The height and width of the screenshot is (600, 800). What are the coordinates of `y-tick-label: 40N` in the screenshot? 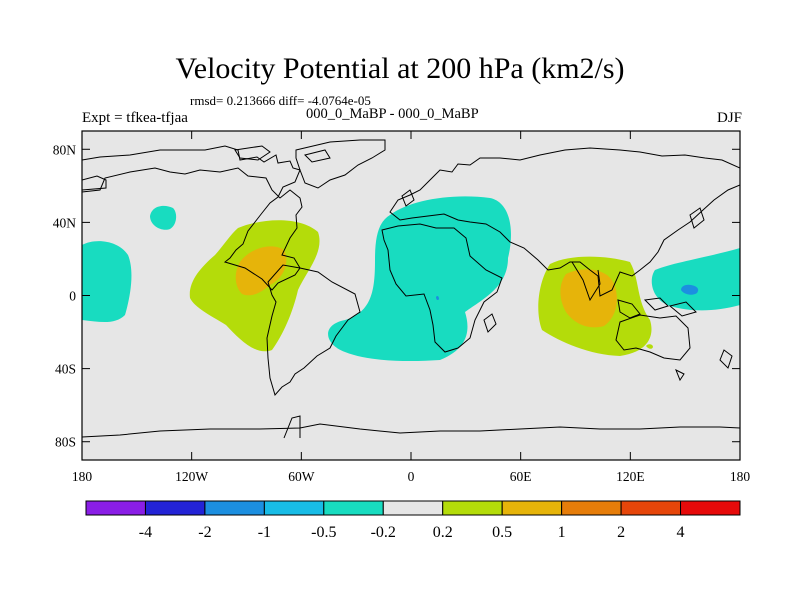 It's located at (65, 222).